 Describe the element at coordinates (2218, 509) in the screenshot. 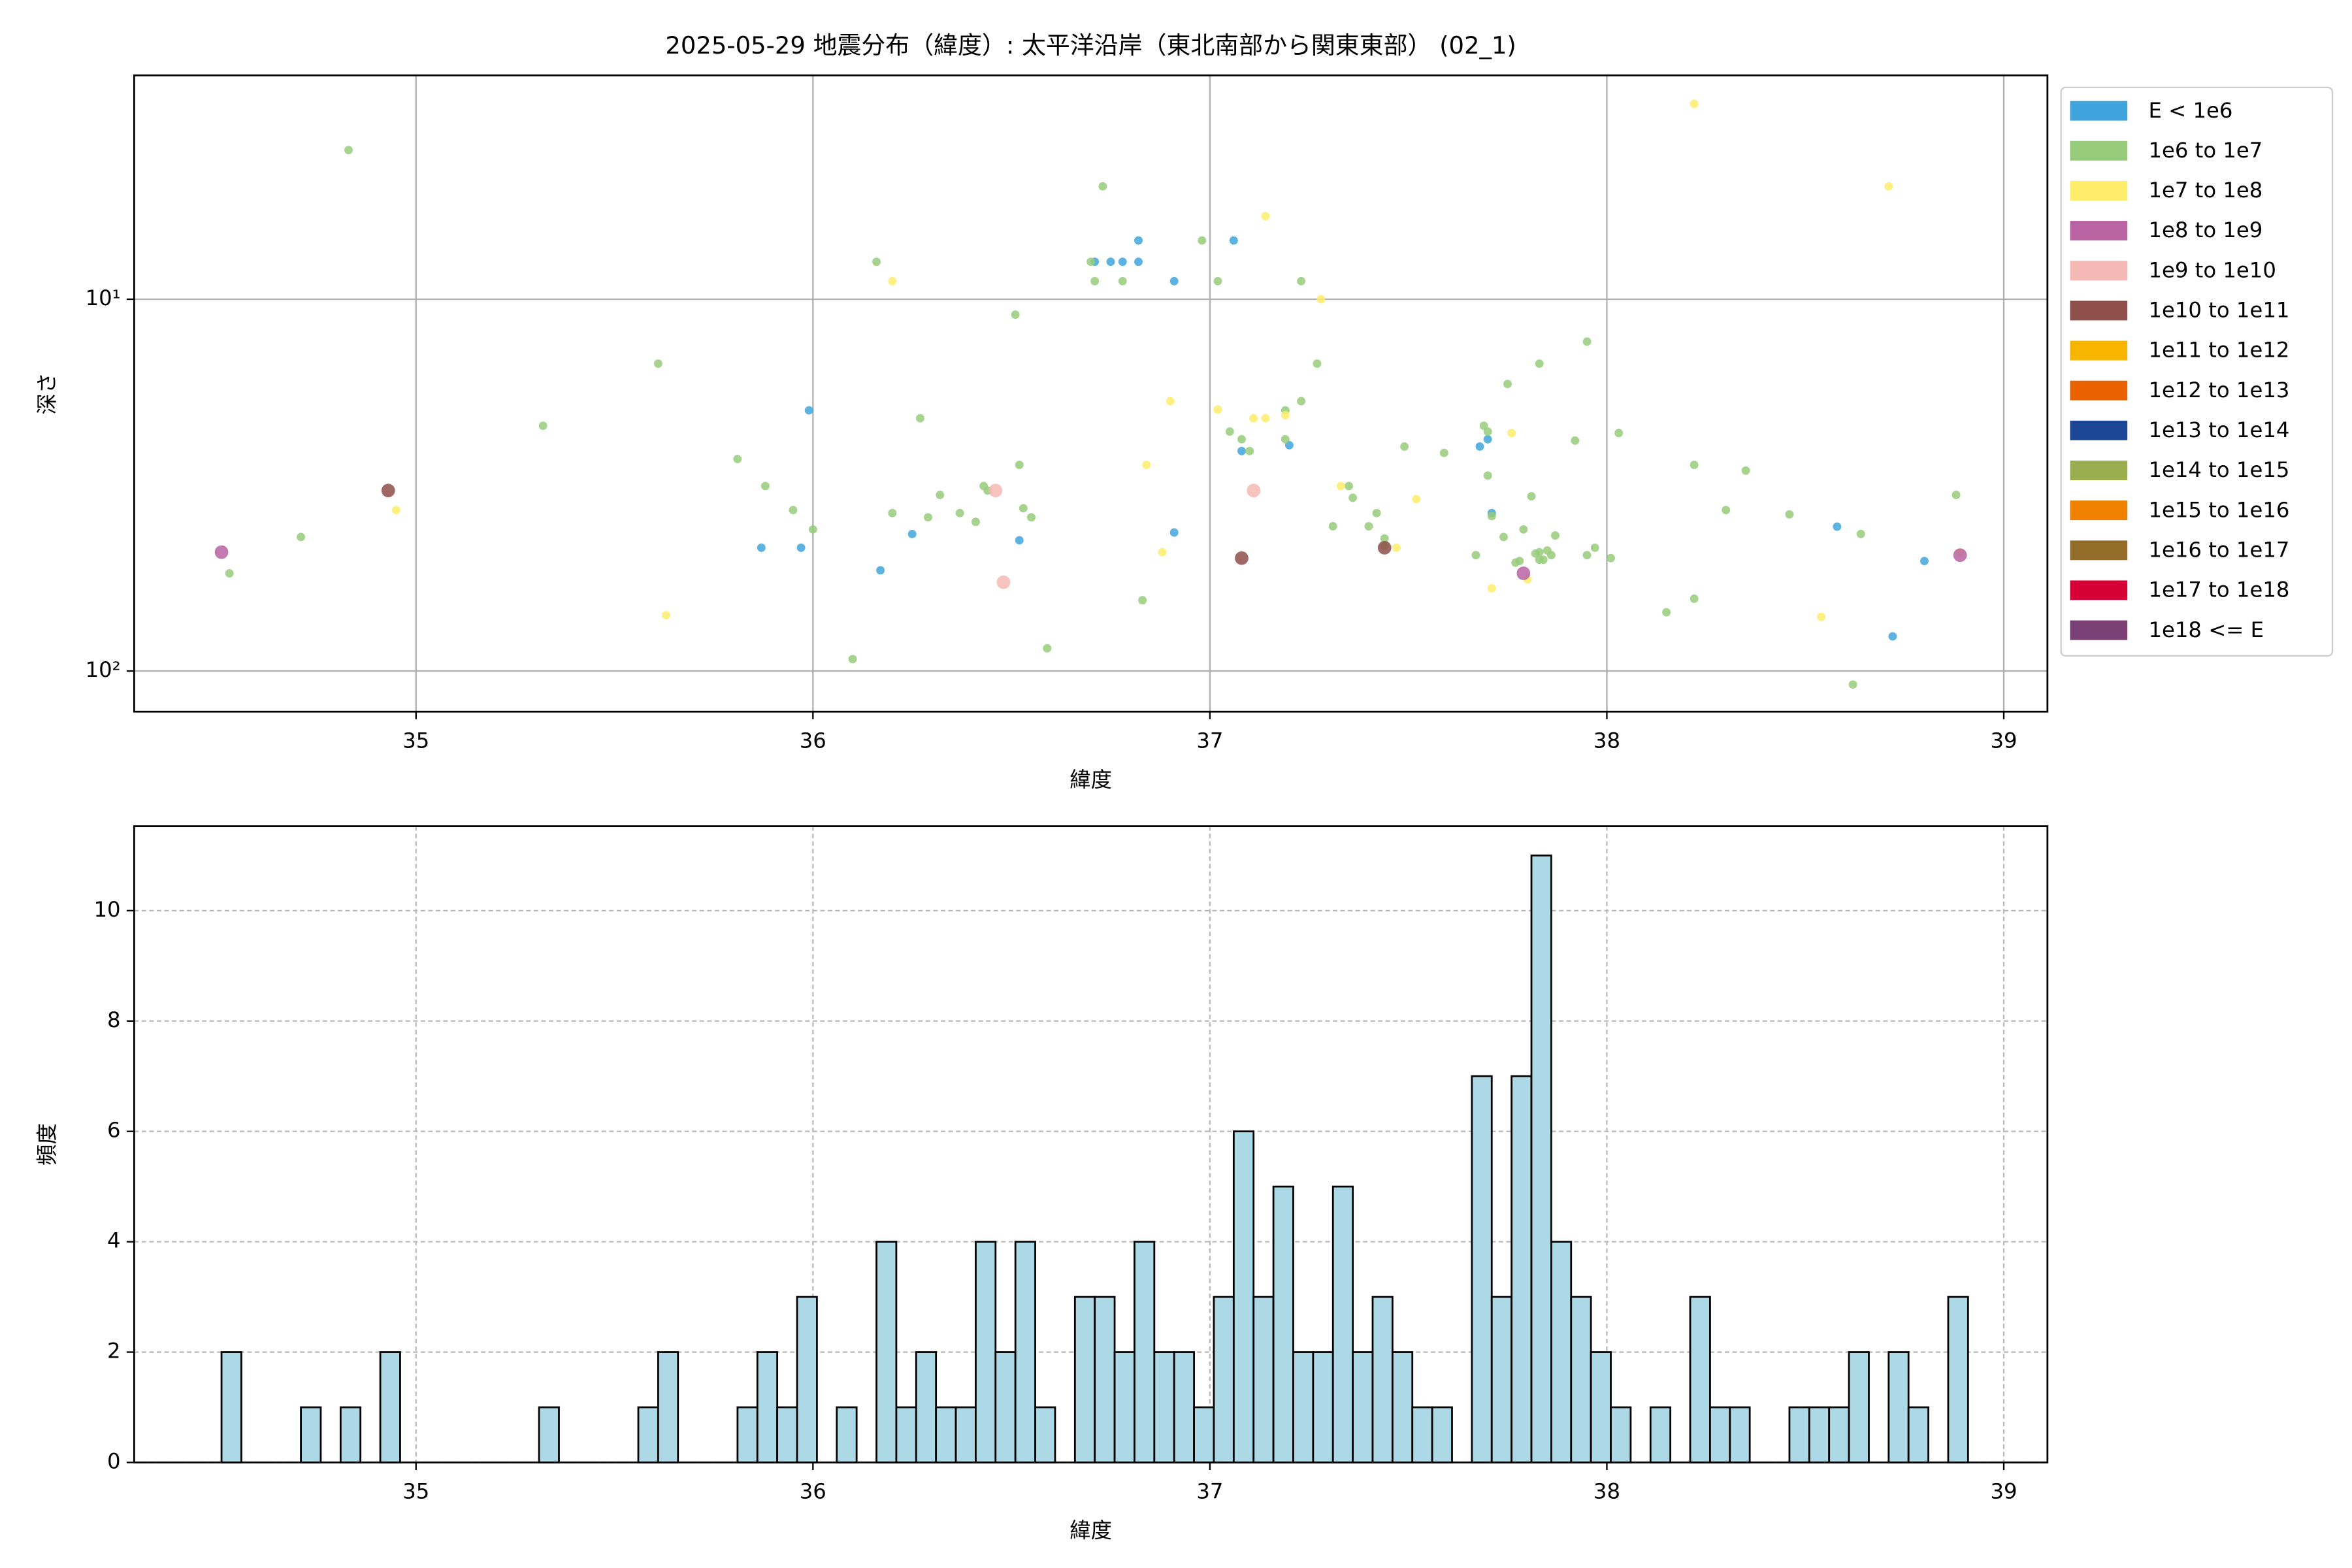

I see `legend-label: 1e15 to 1e16` at that location.